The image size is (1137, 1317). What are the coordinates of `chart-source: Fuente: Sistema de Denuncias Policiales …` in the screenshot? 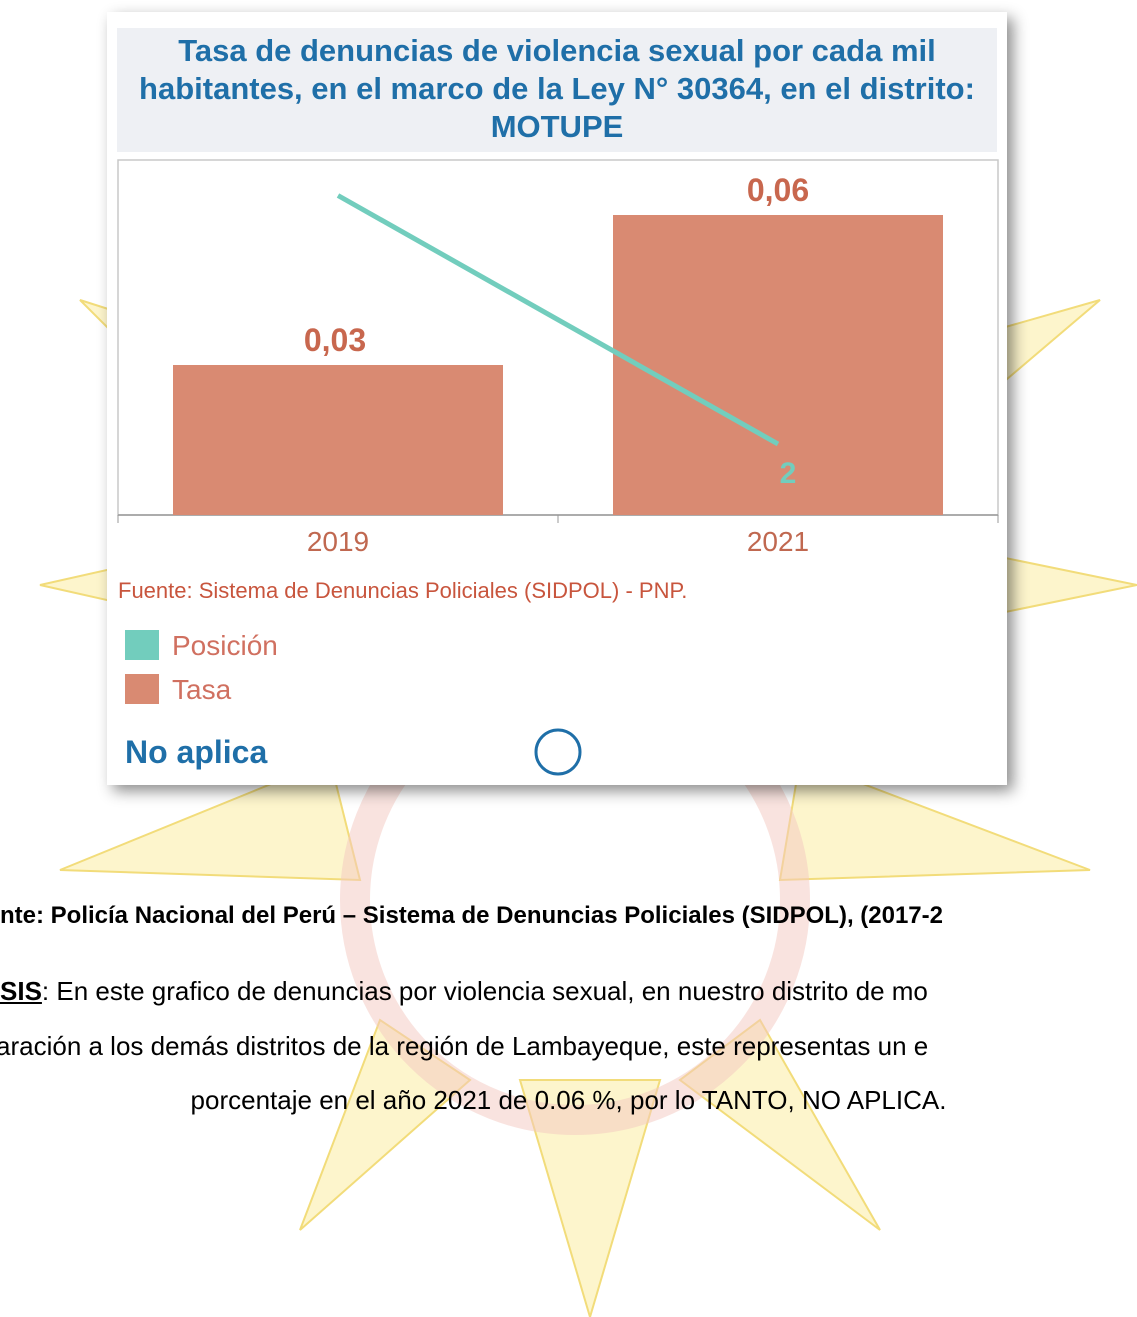 It's located at (402, 590).